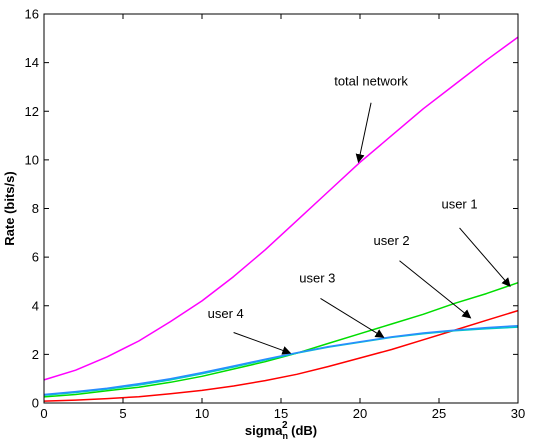 The image size is (533, 441). I want to click on x-axis-label-sup: 2, so click(285, 425).